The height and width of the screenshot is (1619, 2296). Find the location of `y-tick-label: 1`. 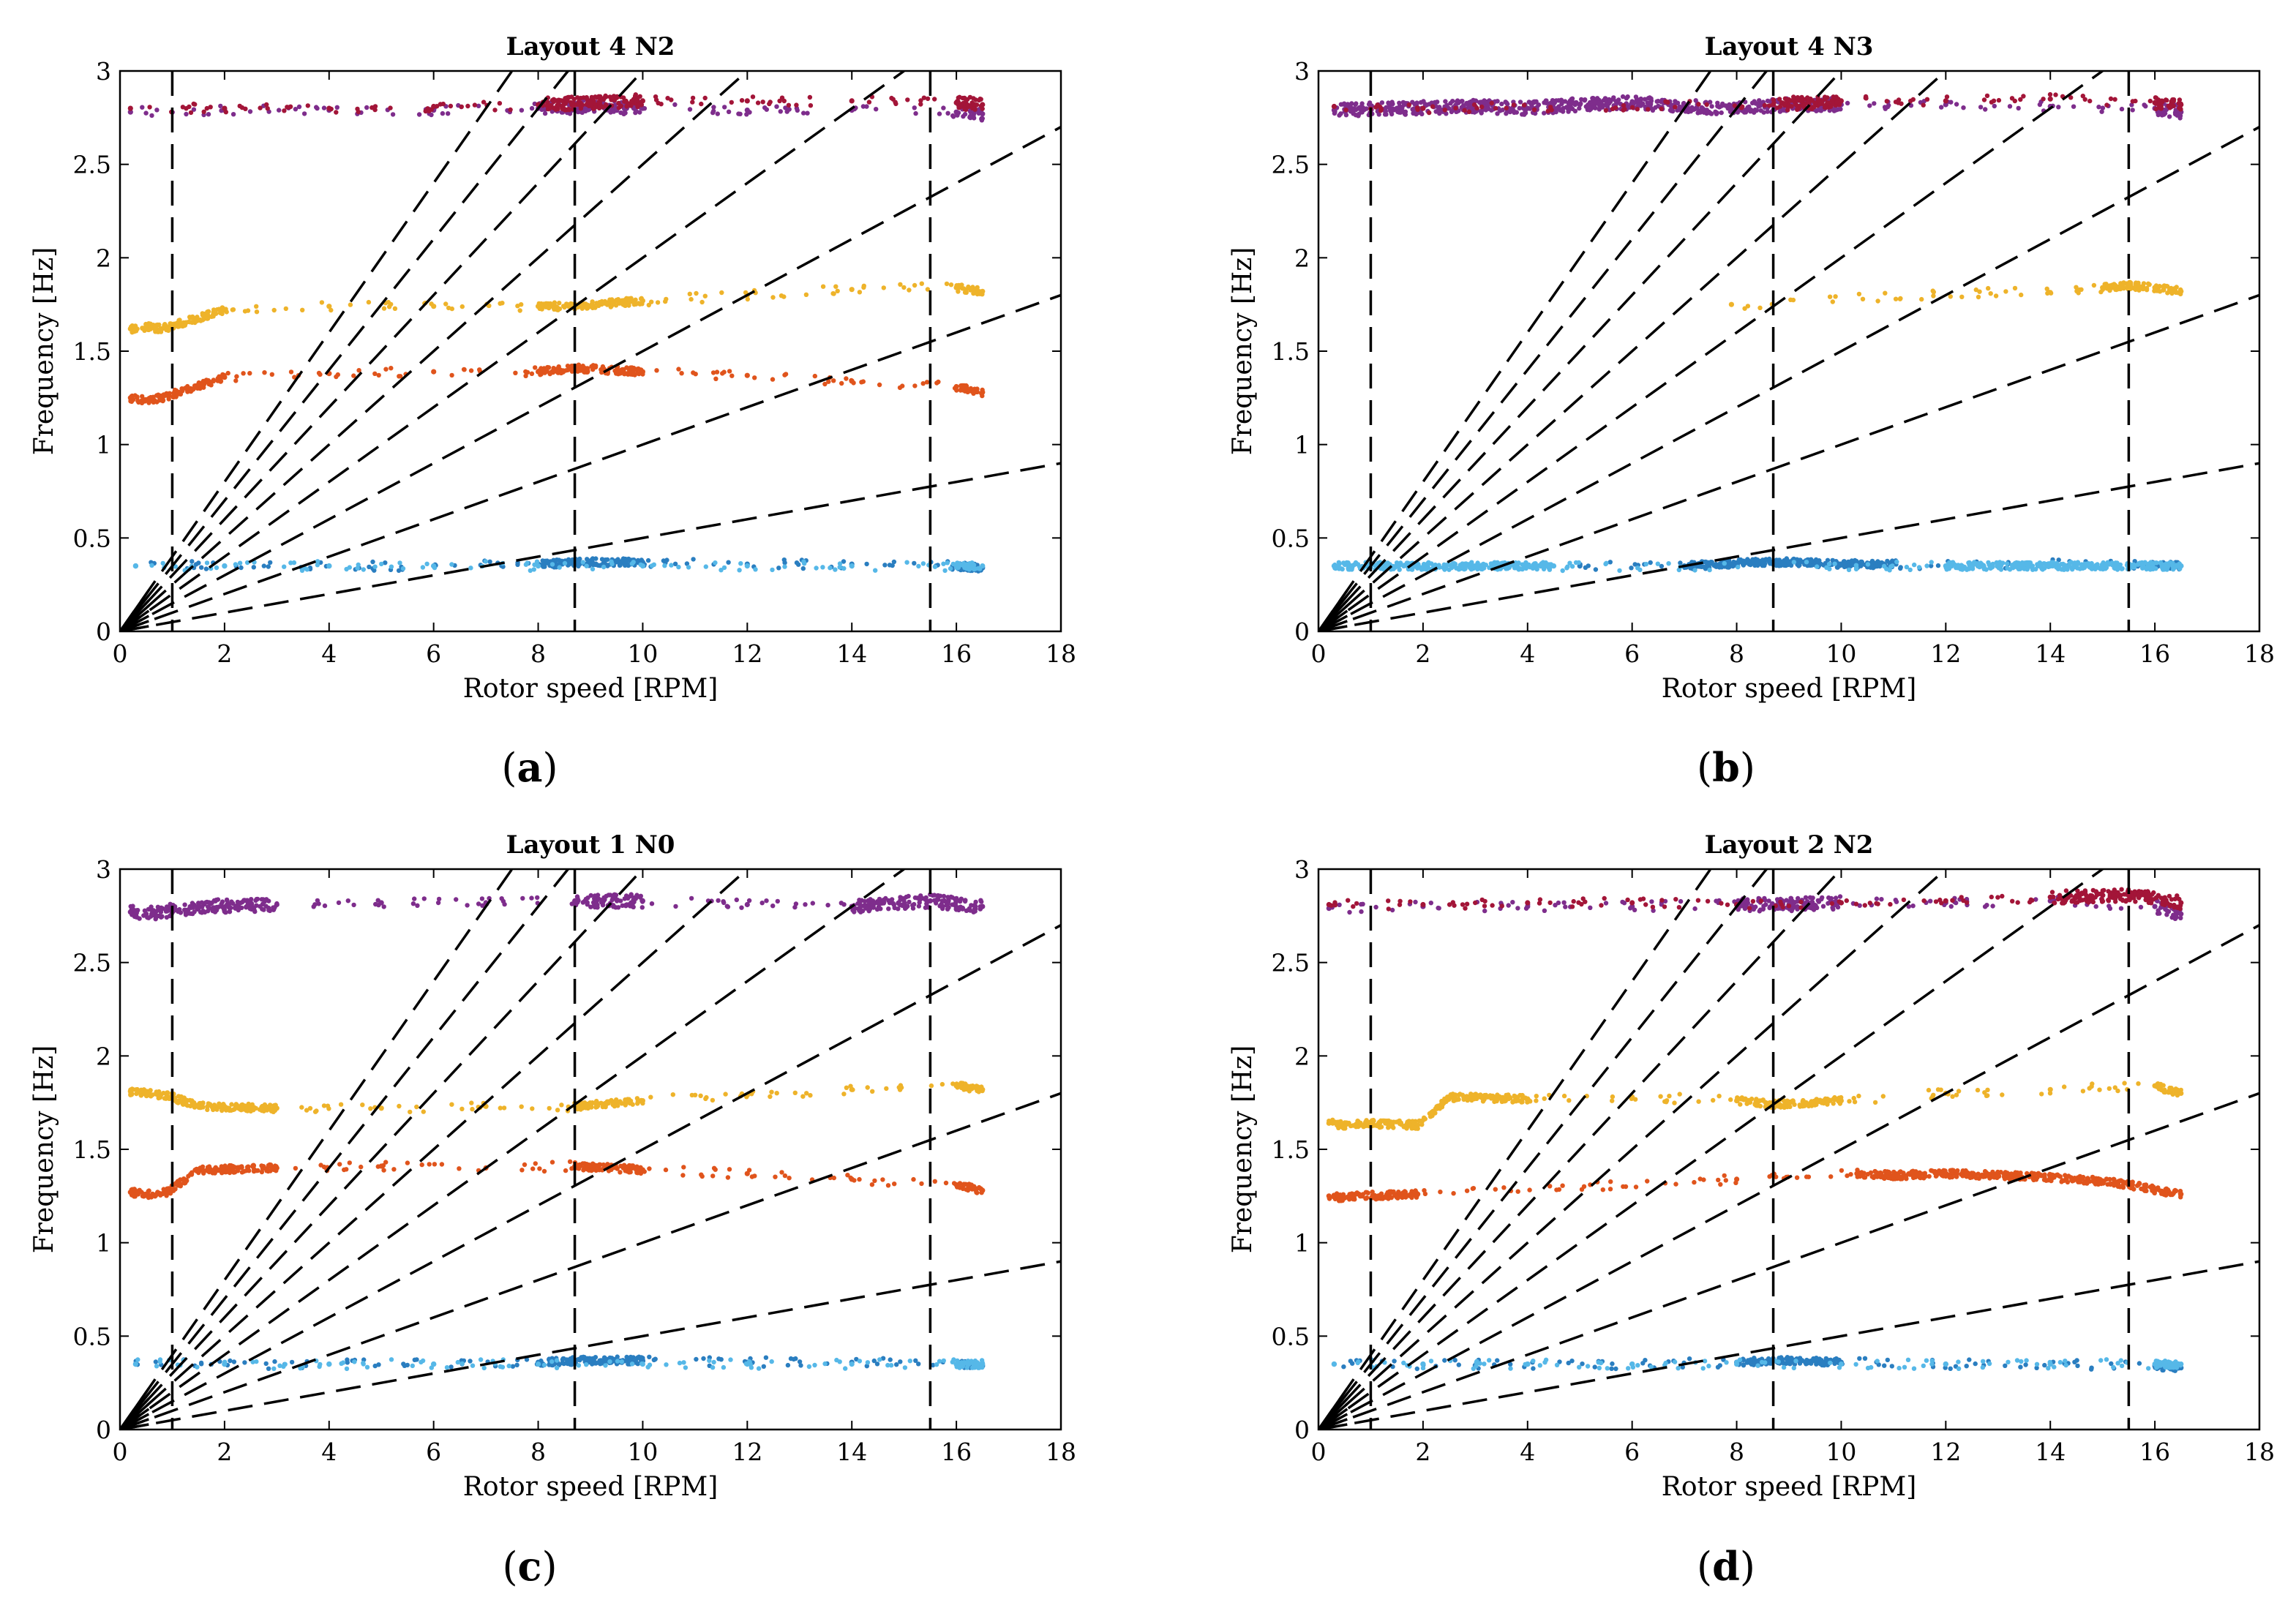

y-tick-label: 1 is located at coordinates (103, 445).